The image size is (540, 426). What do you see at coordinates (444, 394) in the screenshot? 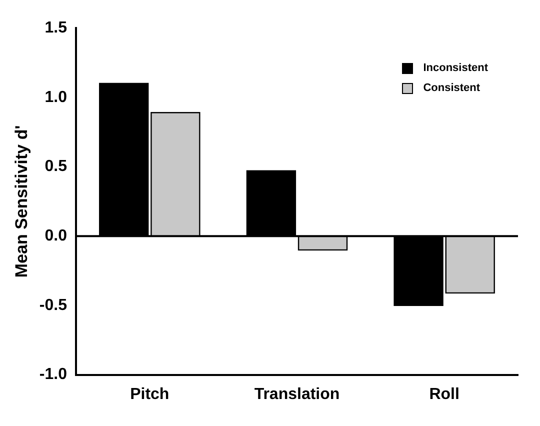
I see `x-tick-label: Roll` at bounding box center [444, 394].